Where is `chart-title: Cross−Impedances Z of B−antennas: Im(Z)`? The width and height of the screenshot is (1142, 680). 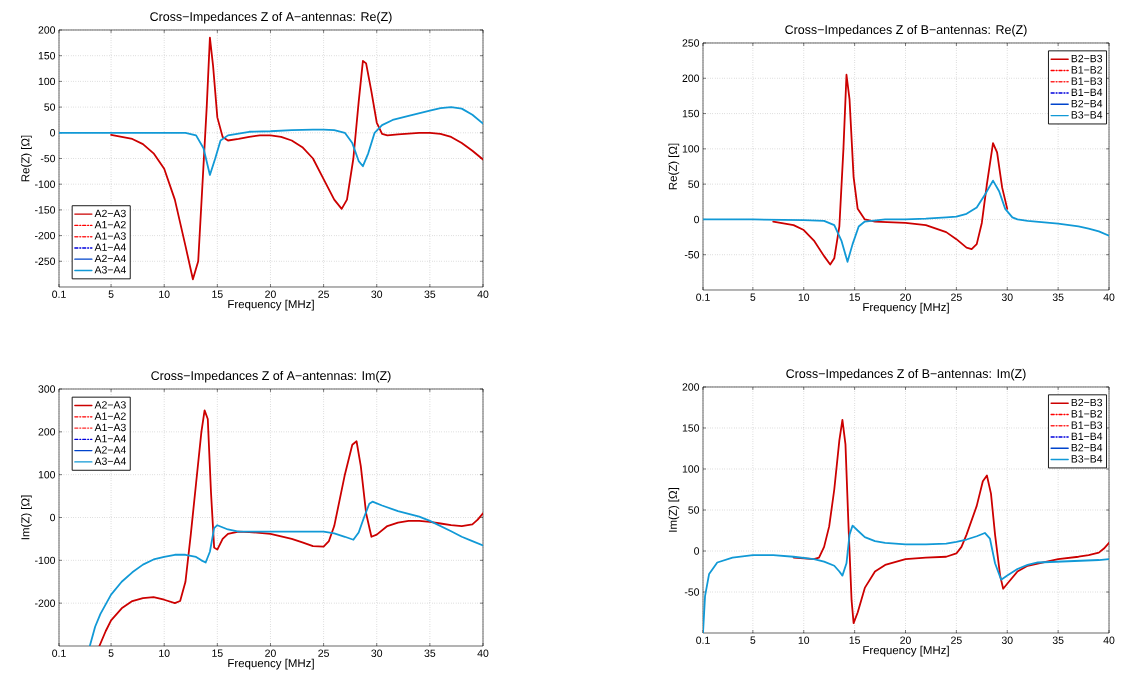 chart-title: Cross−Impedances Z of B−antennas: Im(Z) is located at coordinates (906, 374).